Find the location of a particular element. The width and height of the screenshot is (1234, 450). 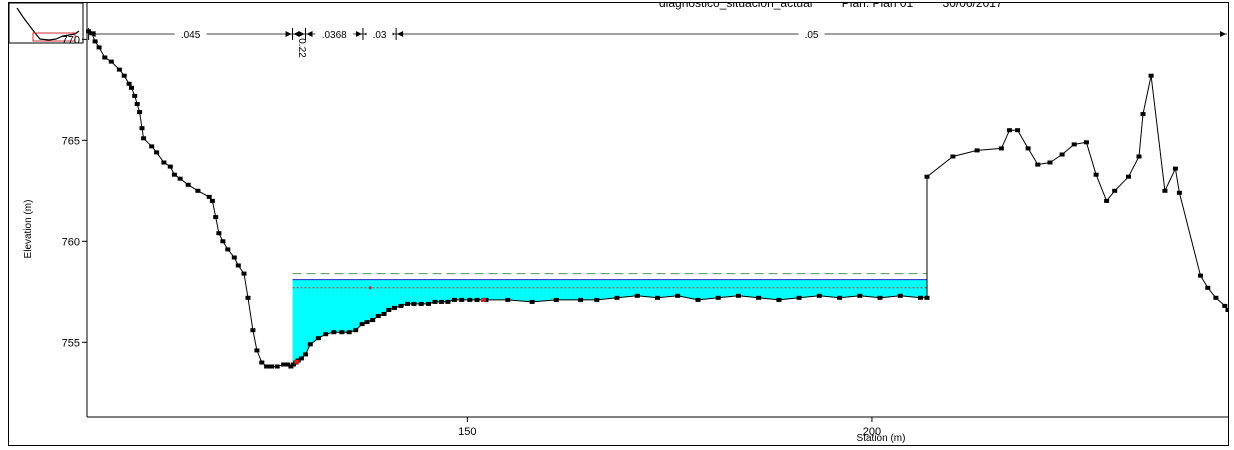

y-tick-label: 760 is located at coordinates (71, 242).